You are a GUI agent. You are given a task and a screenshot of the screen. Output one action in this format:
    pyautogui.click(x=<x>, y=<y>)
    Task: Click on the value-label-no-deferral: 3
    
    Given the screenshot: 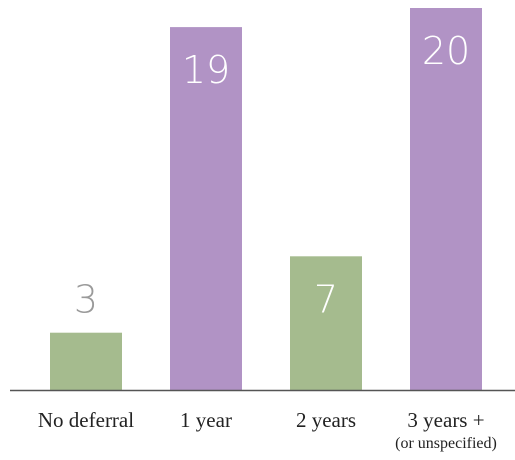 What is the action you would take?
    pyautogui.click(x=86, y=300)
    